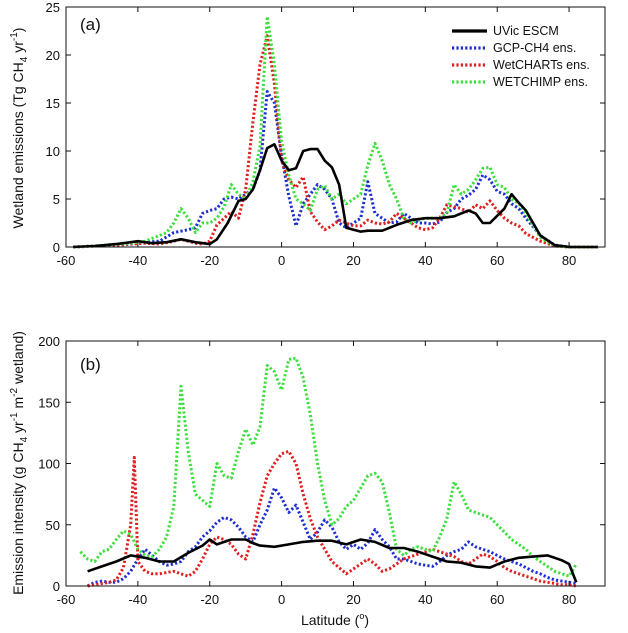 This screenshot has height=633, width=628. Describe the element at coordinates (209, 260) in the screenshot. I see `panel-a-xtick-label: -20` at that location.